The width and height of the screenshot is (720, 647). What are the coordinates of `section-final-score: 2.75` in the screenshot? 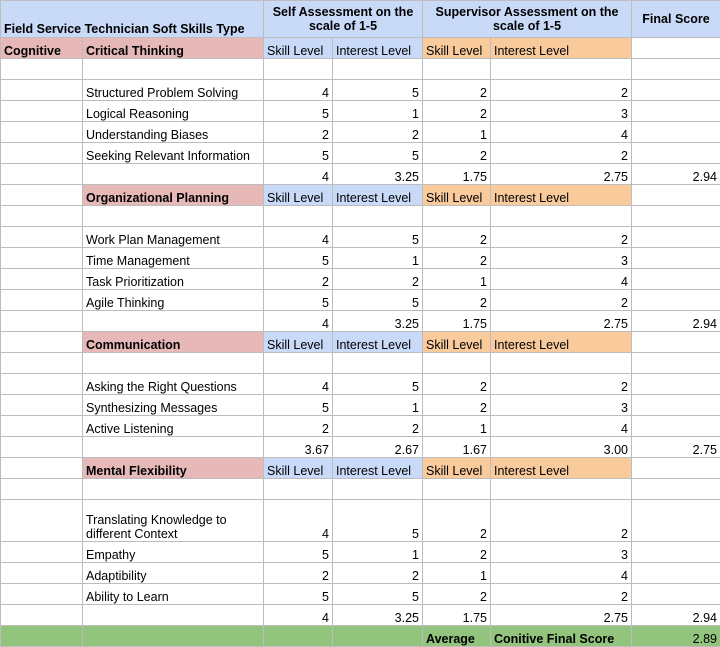 It's located at (676, 447).